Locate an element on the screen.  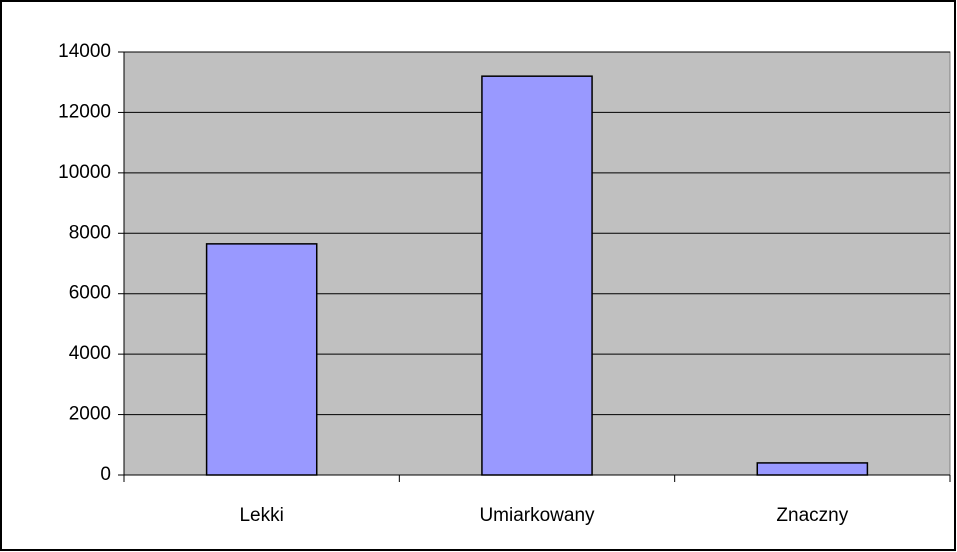
x-tick-label: Umiarkowany is located at coordinates (537, 515).